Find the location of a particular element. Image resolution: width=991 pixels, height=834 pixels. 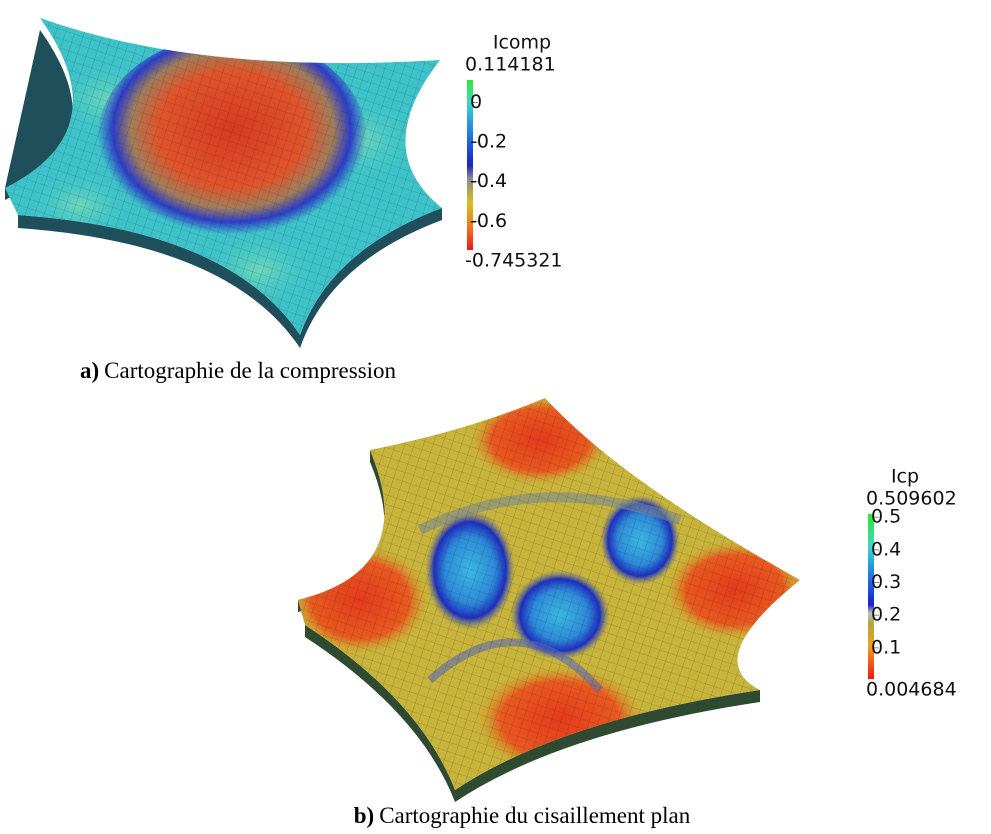

tick-label: 0.1 is located at coordinates (886, 647).